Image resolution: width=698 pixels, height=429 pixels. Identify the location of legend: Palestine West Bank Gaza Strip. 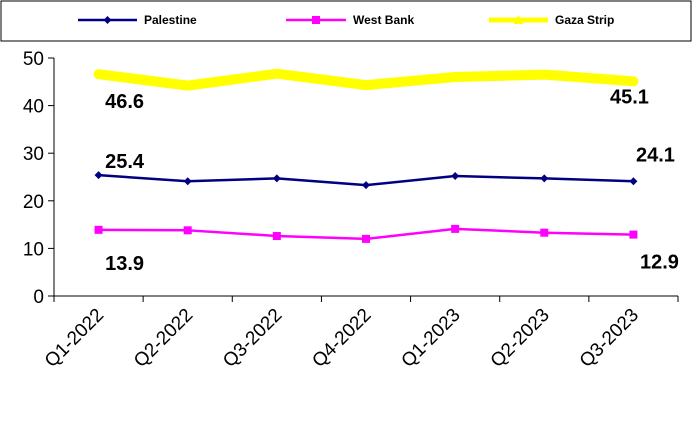
(346, 21).